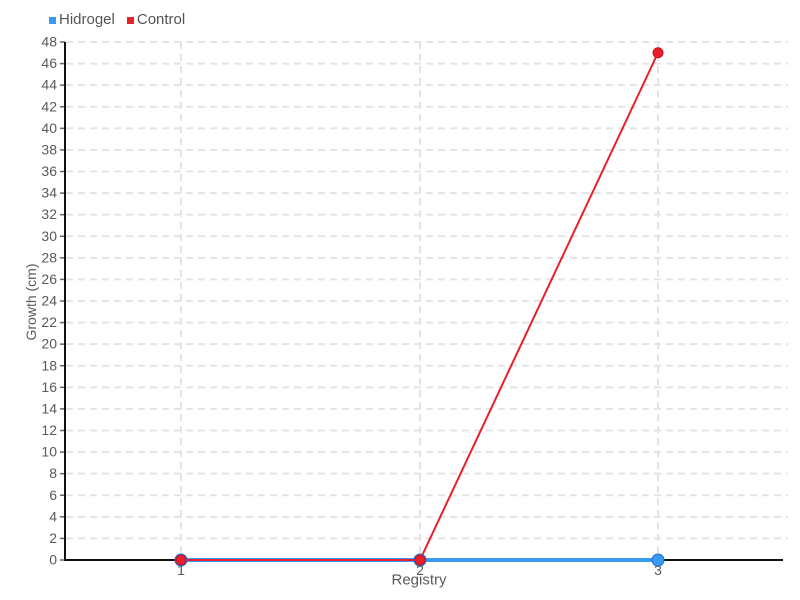 This screenshot has width=800, height=600. I want to click on y-tick-label: 38, so click(49, 149).